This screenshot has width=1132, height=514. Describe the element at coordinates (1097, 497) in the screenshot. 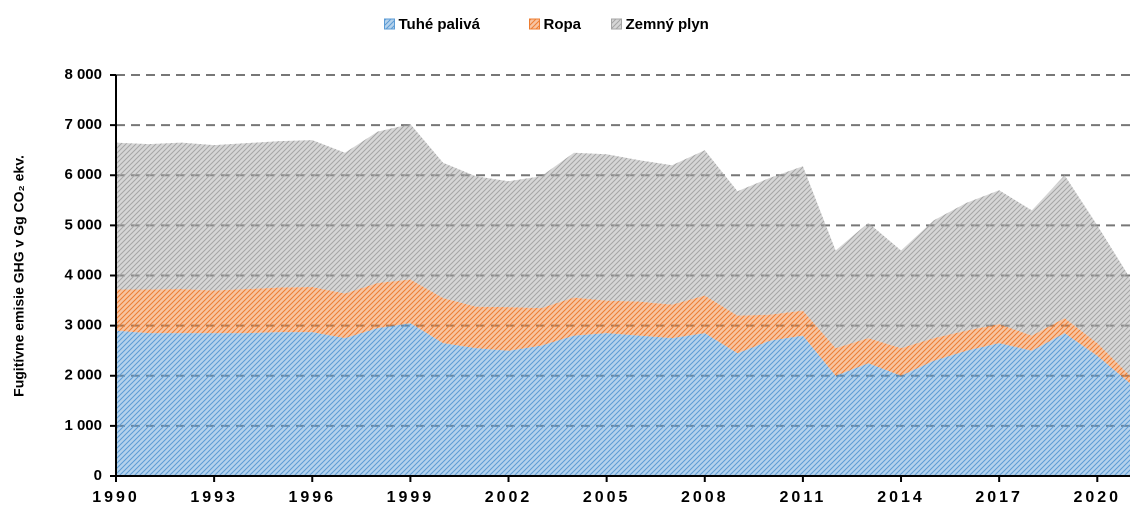

I see `x-tick-label: 2020` at that location.